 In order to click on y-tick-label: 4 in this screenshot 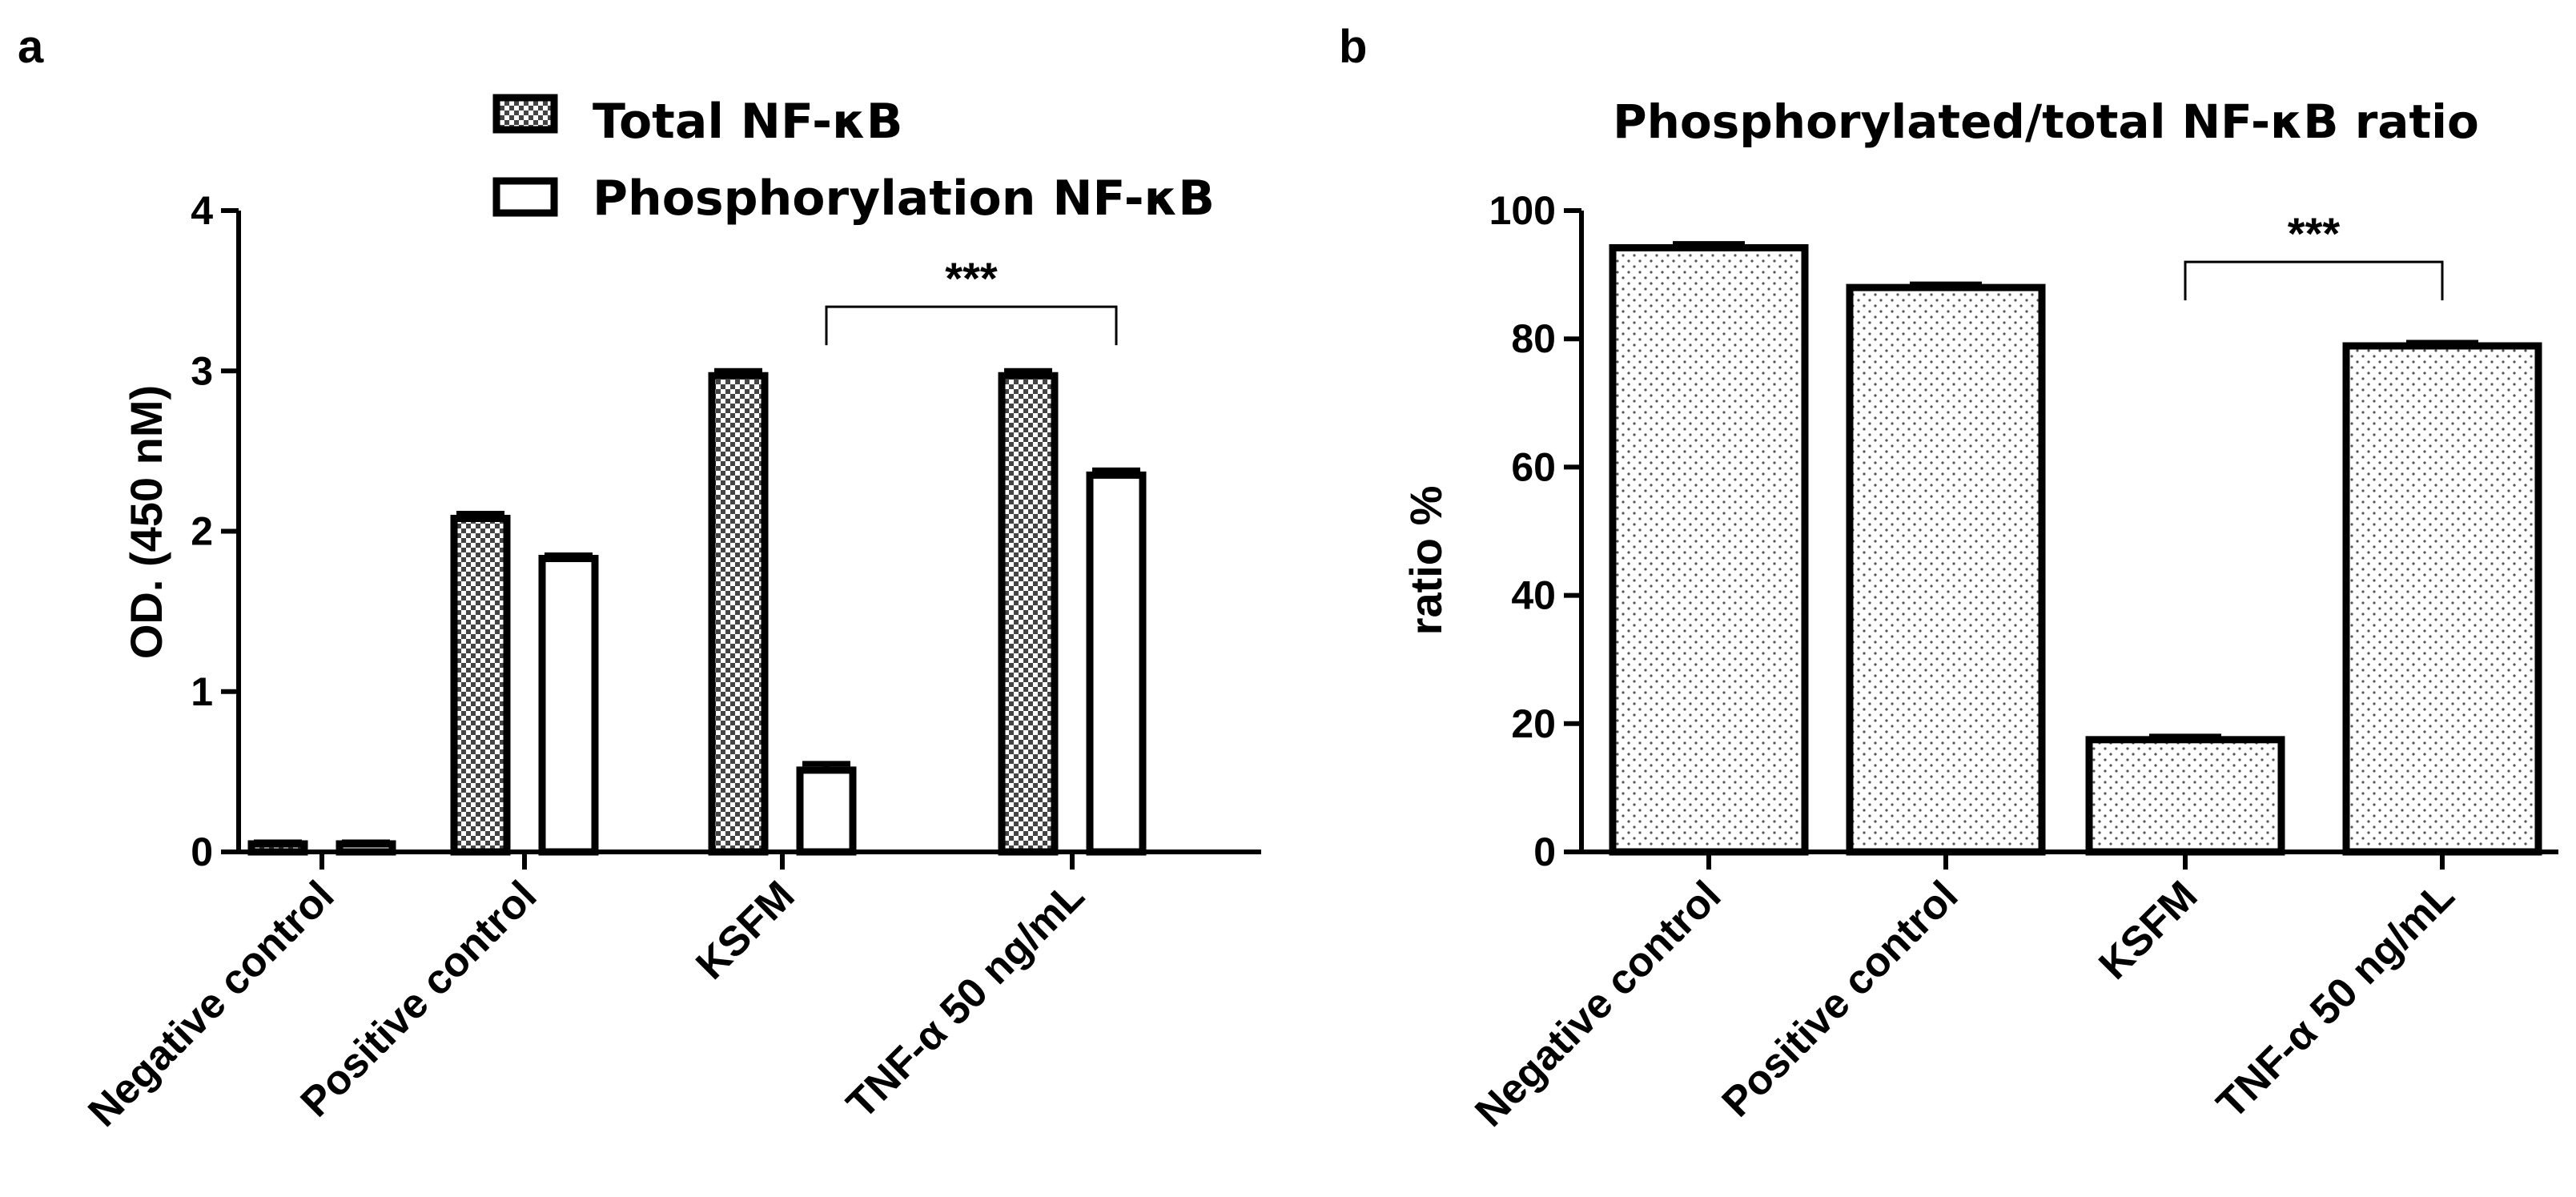, I will do `click(202, 210)`.